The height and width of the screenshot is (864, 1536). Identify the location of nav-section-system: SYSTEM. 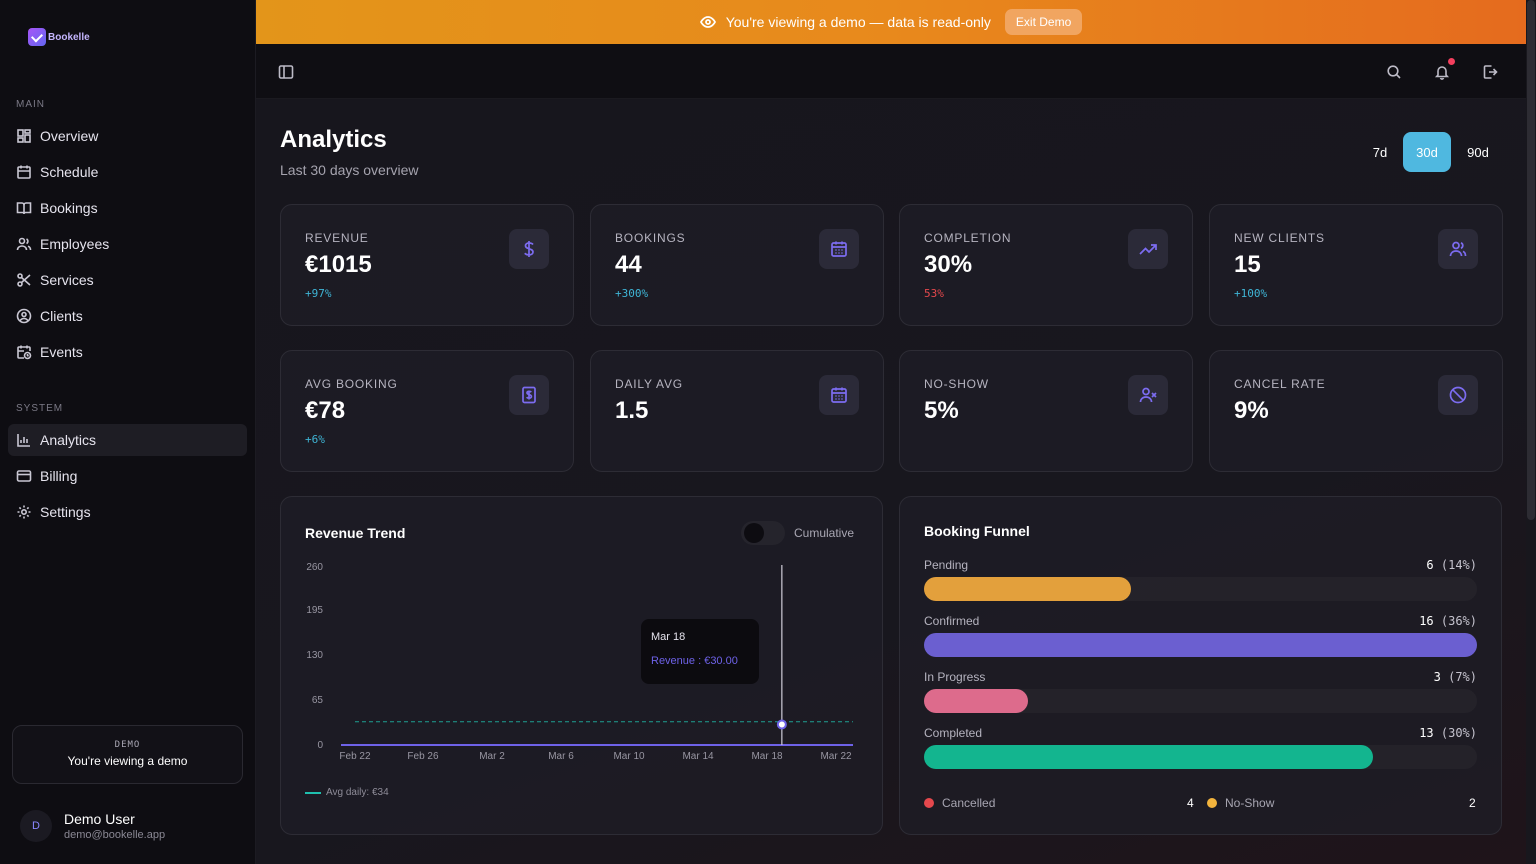
(40, 408).